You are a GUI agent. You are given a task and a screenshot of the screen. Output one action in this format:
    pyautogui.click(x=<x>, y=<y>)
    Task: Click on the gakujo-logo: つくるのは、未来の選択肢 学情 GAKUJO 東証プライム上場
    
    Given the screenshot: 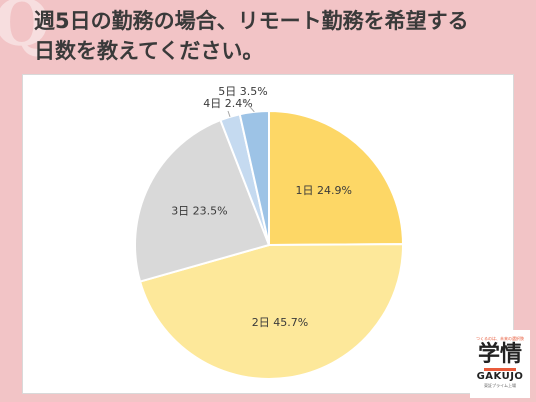 What is the action you would take?
    pyautogui.click(x=500, y=364)
    